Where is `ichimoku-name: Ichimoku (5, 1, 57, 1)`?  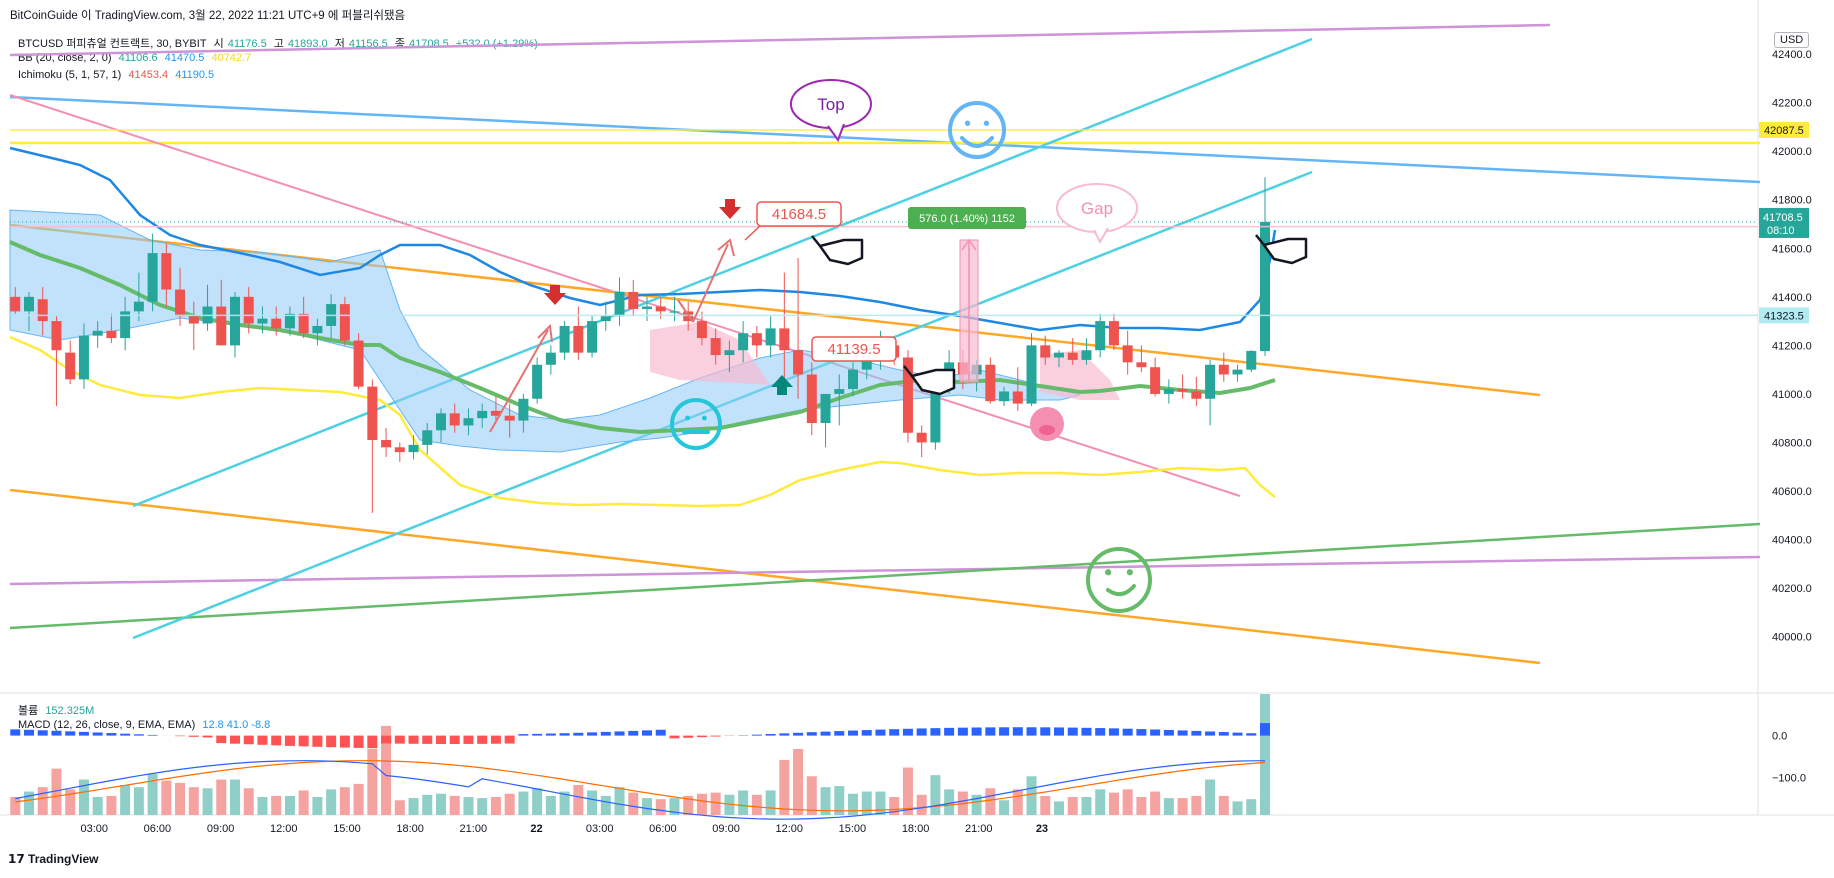 ichimoku-name: Ichimoku (5, 1, 57, 1) is located at coordinates (70, 75).